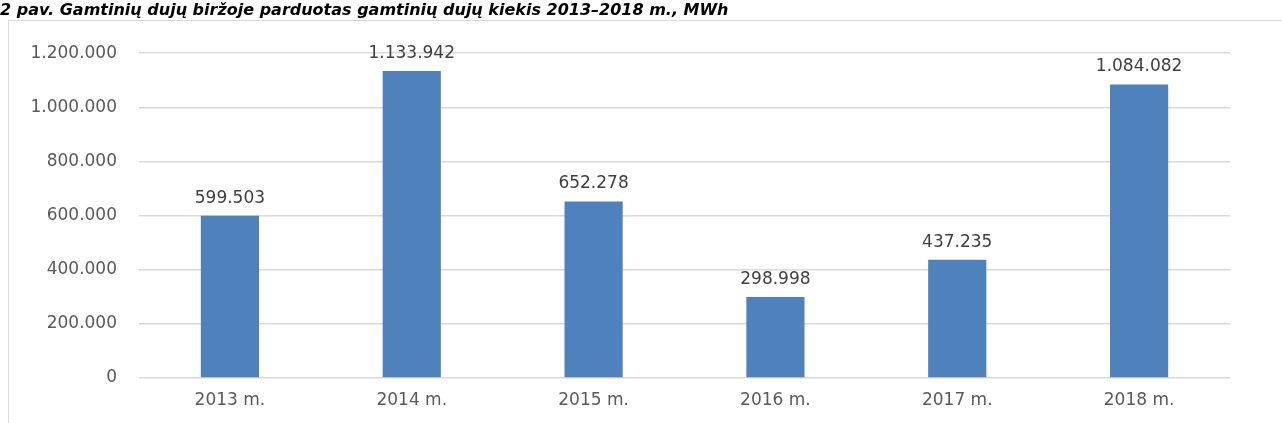  Describe the element at coordinates (1139, 398) in the screenshot. I see `x-tick-label: 2018 m.` at that location.